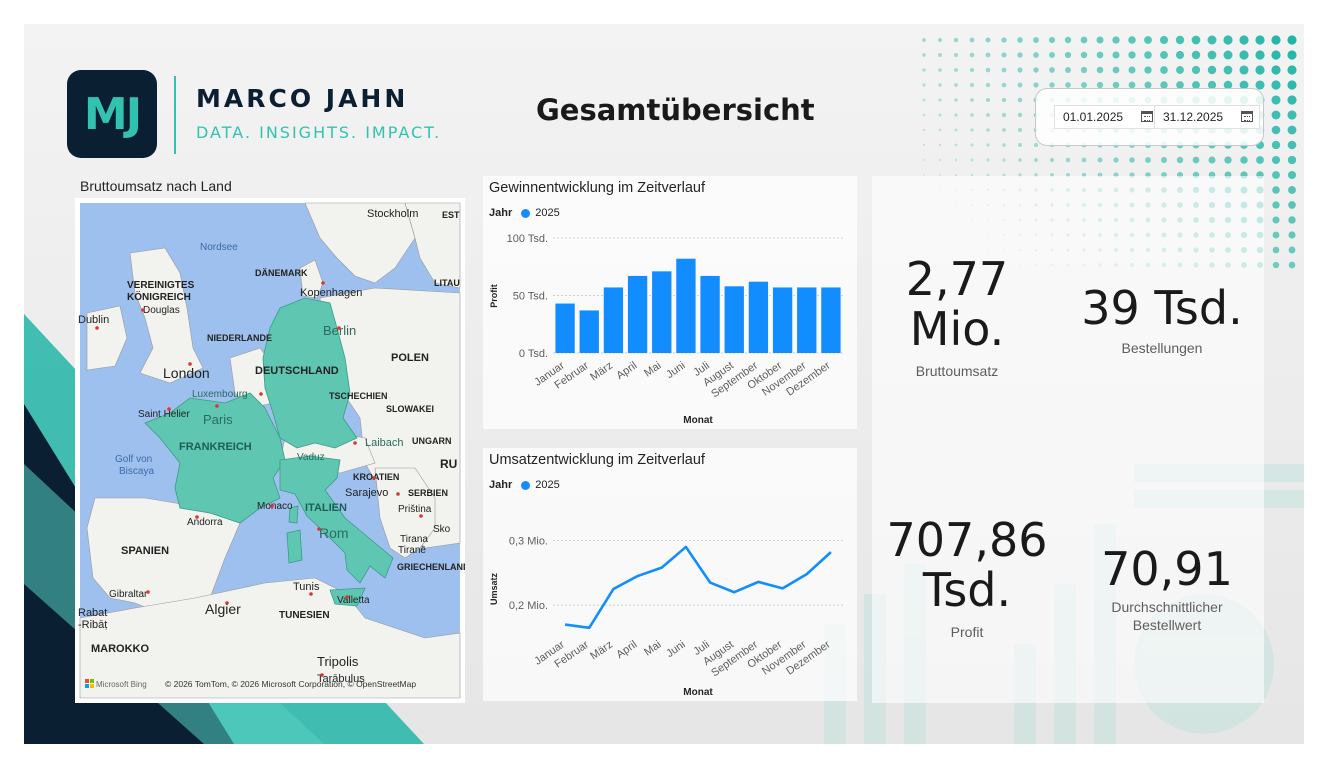 This screenshot has width=1328, height=768. Describe the element at coordinates (338, 661) in the screenshot. I see `map-label-tripolis: Tripolis` at that location.